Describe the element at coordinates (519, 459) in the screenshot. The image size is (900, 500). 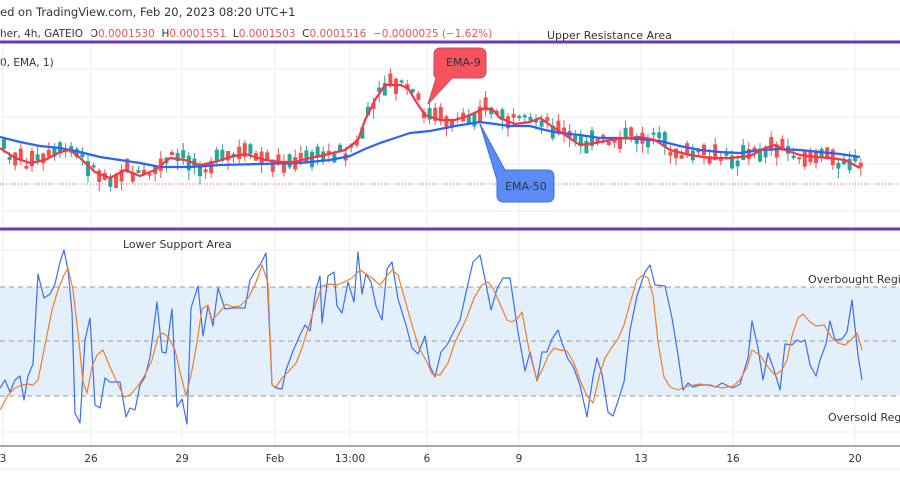
I see `time-axis-tick-label: 9` at that location.